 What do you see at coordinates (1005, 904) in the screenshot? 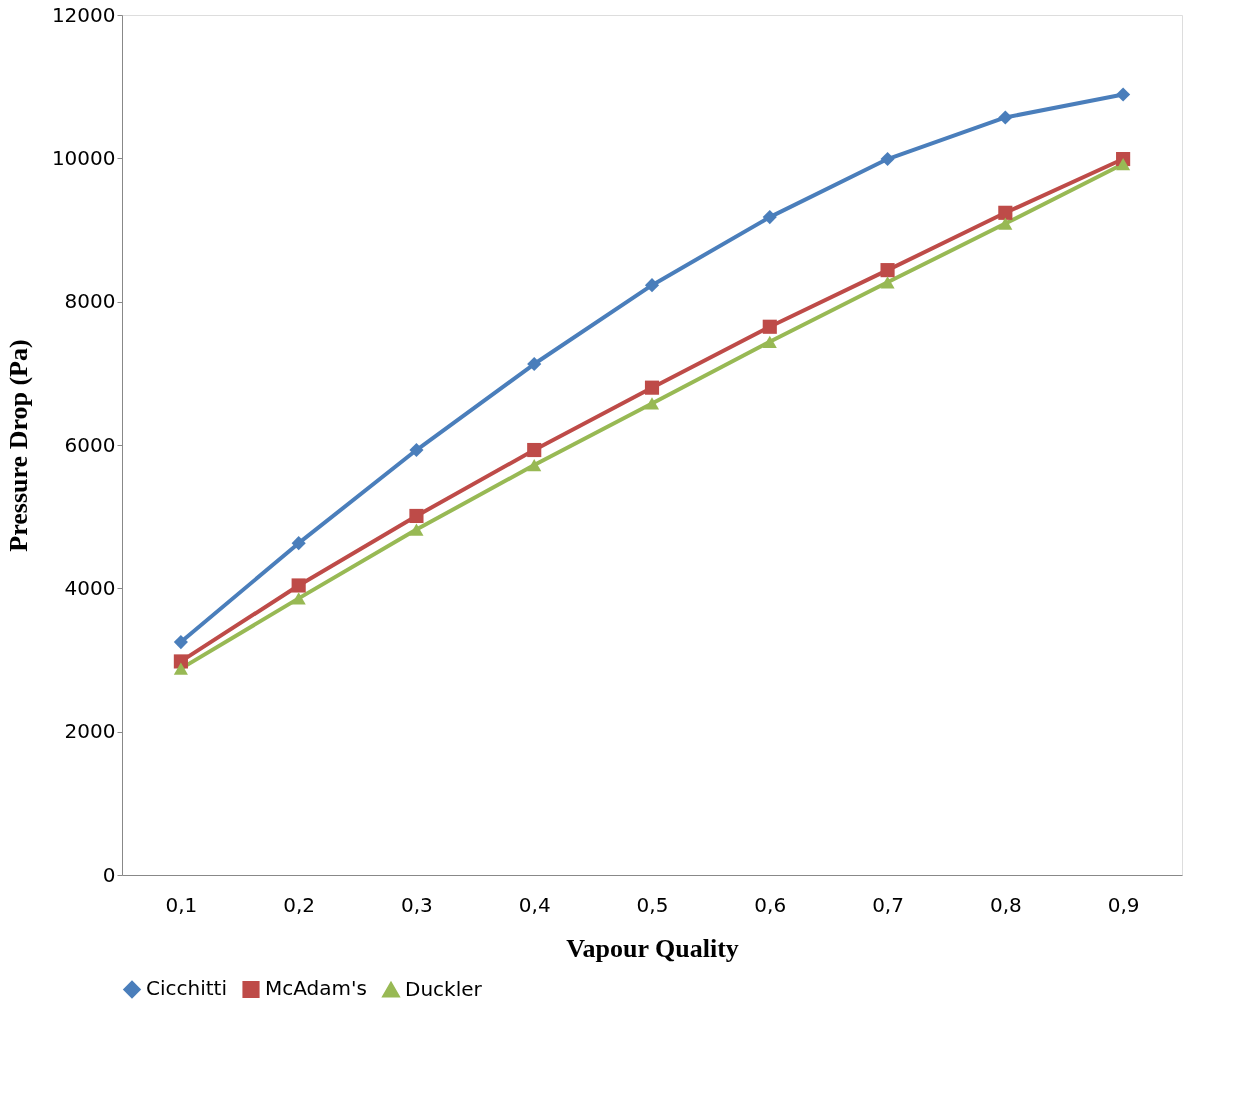
I see `x-tick-label: 0,8` at bounding box center [1005, 904].